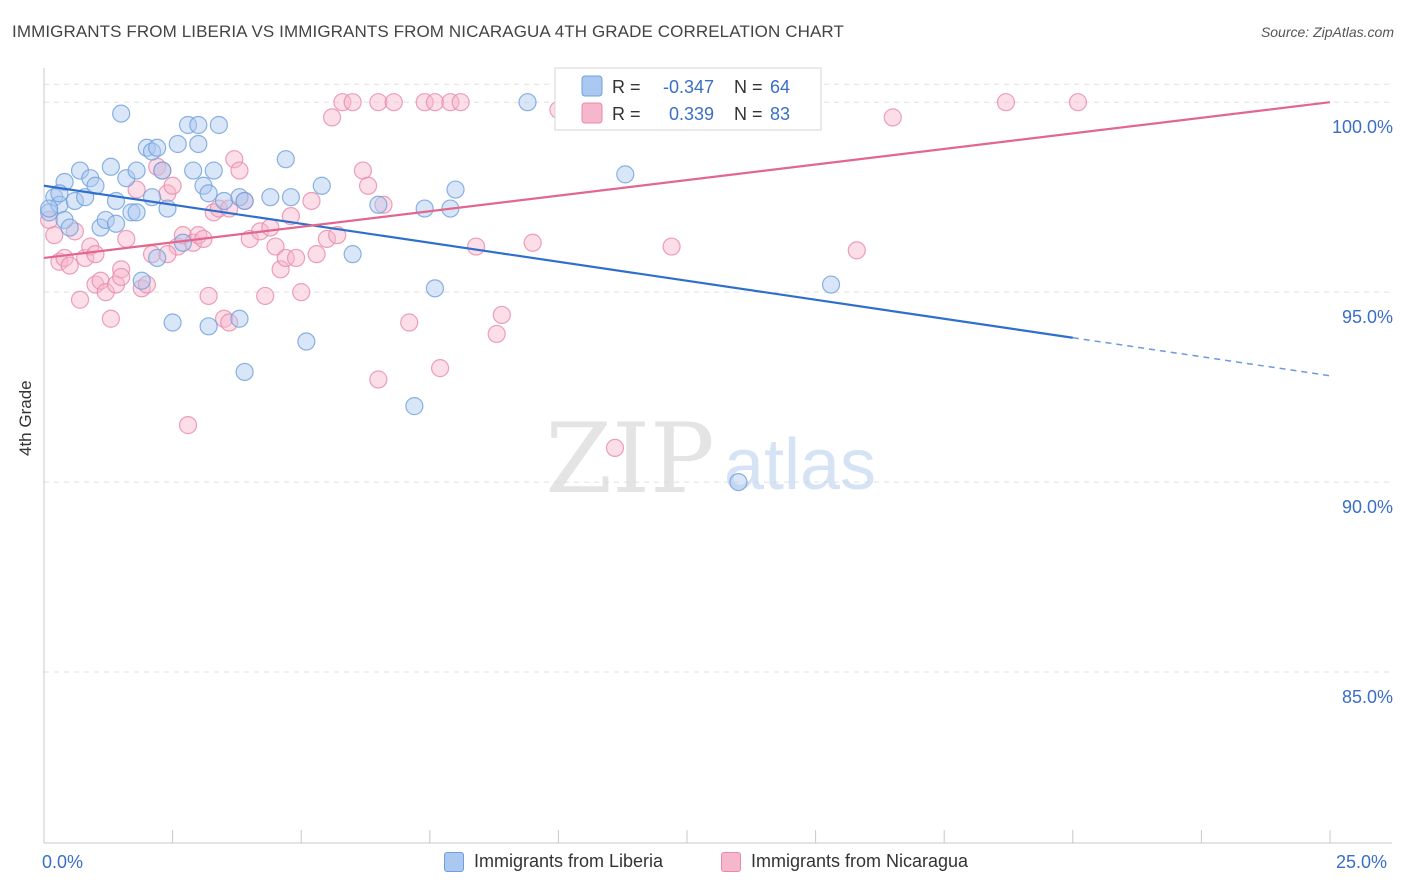 This screenshot has height=892, width=1406. What do you see at coordinates (454, 861) in the screenshot?
I see `legend-swatch-liberia` at bounding box center [454, 861].